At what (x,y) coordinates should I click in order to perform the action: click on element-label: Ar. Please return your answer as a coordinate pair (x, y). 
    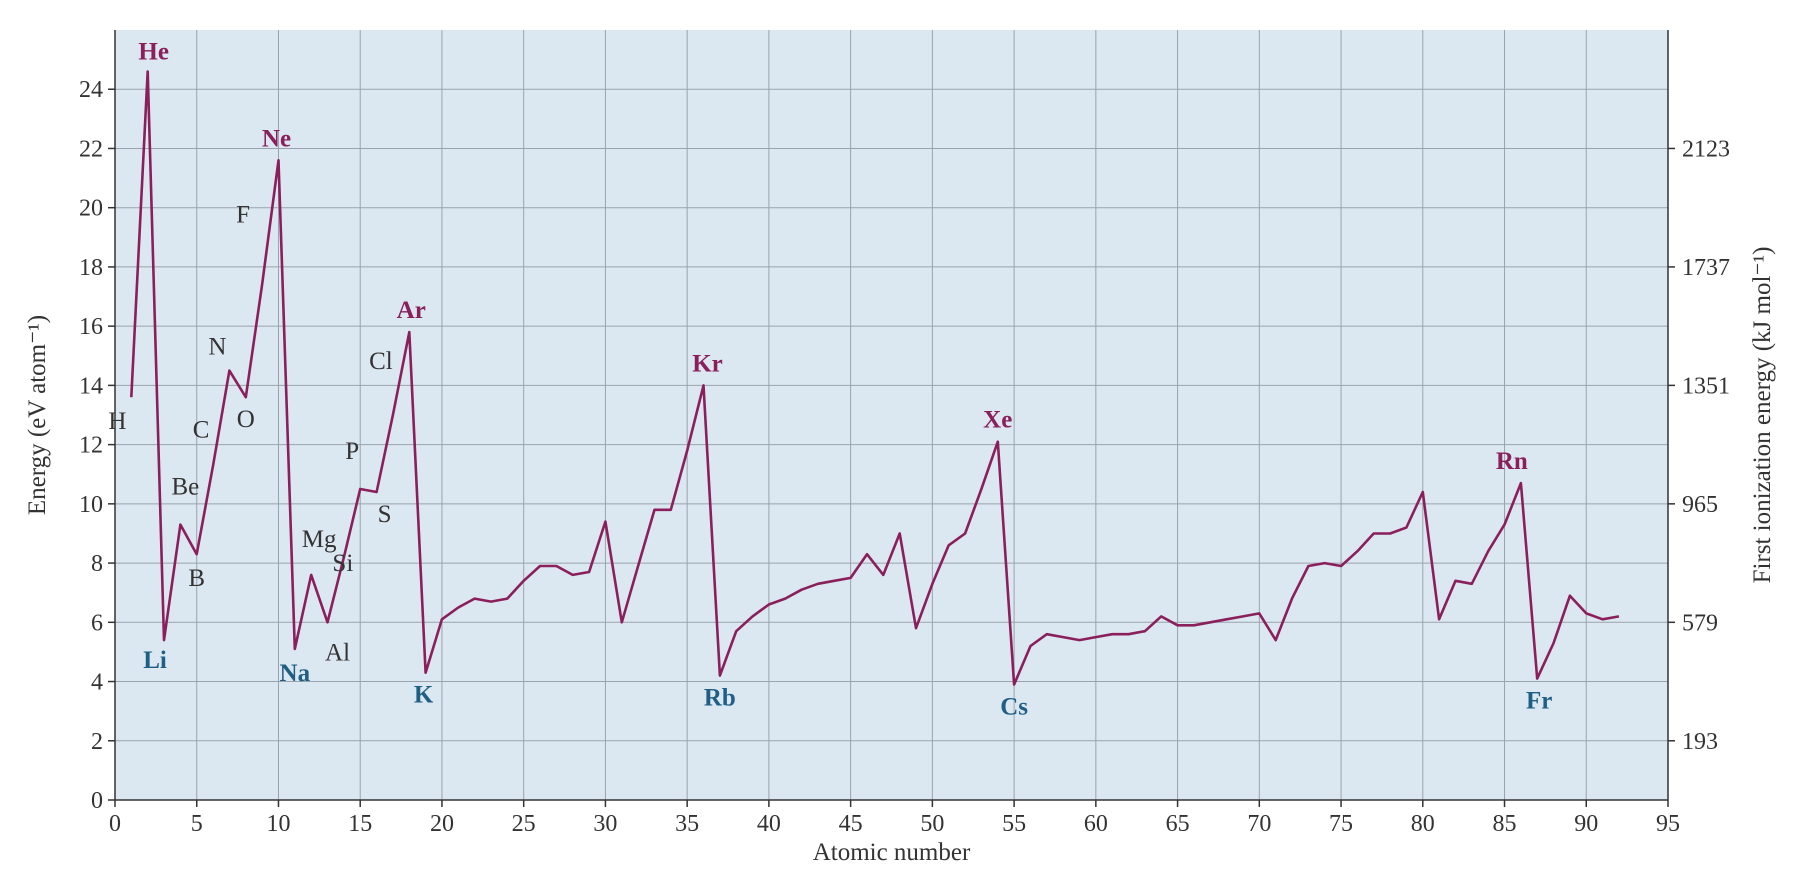
    Looking at the image, I should click on (411, 310).